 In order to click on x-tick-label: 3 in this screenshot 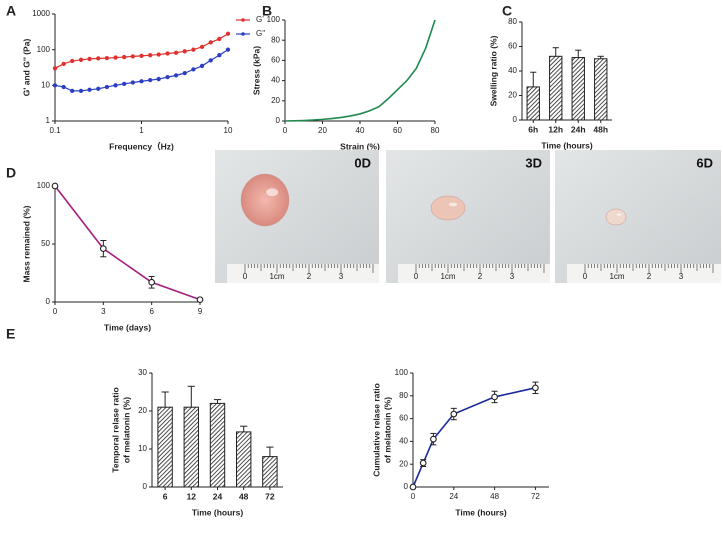, I will do `click(103, 311)`.